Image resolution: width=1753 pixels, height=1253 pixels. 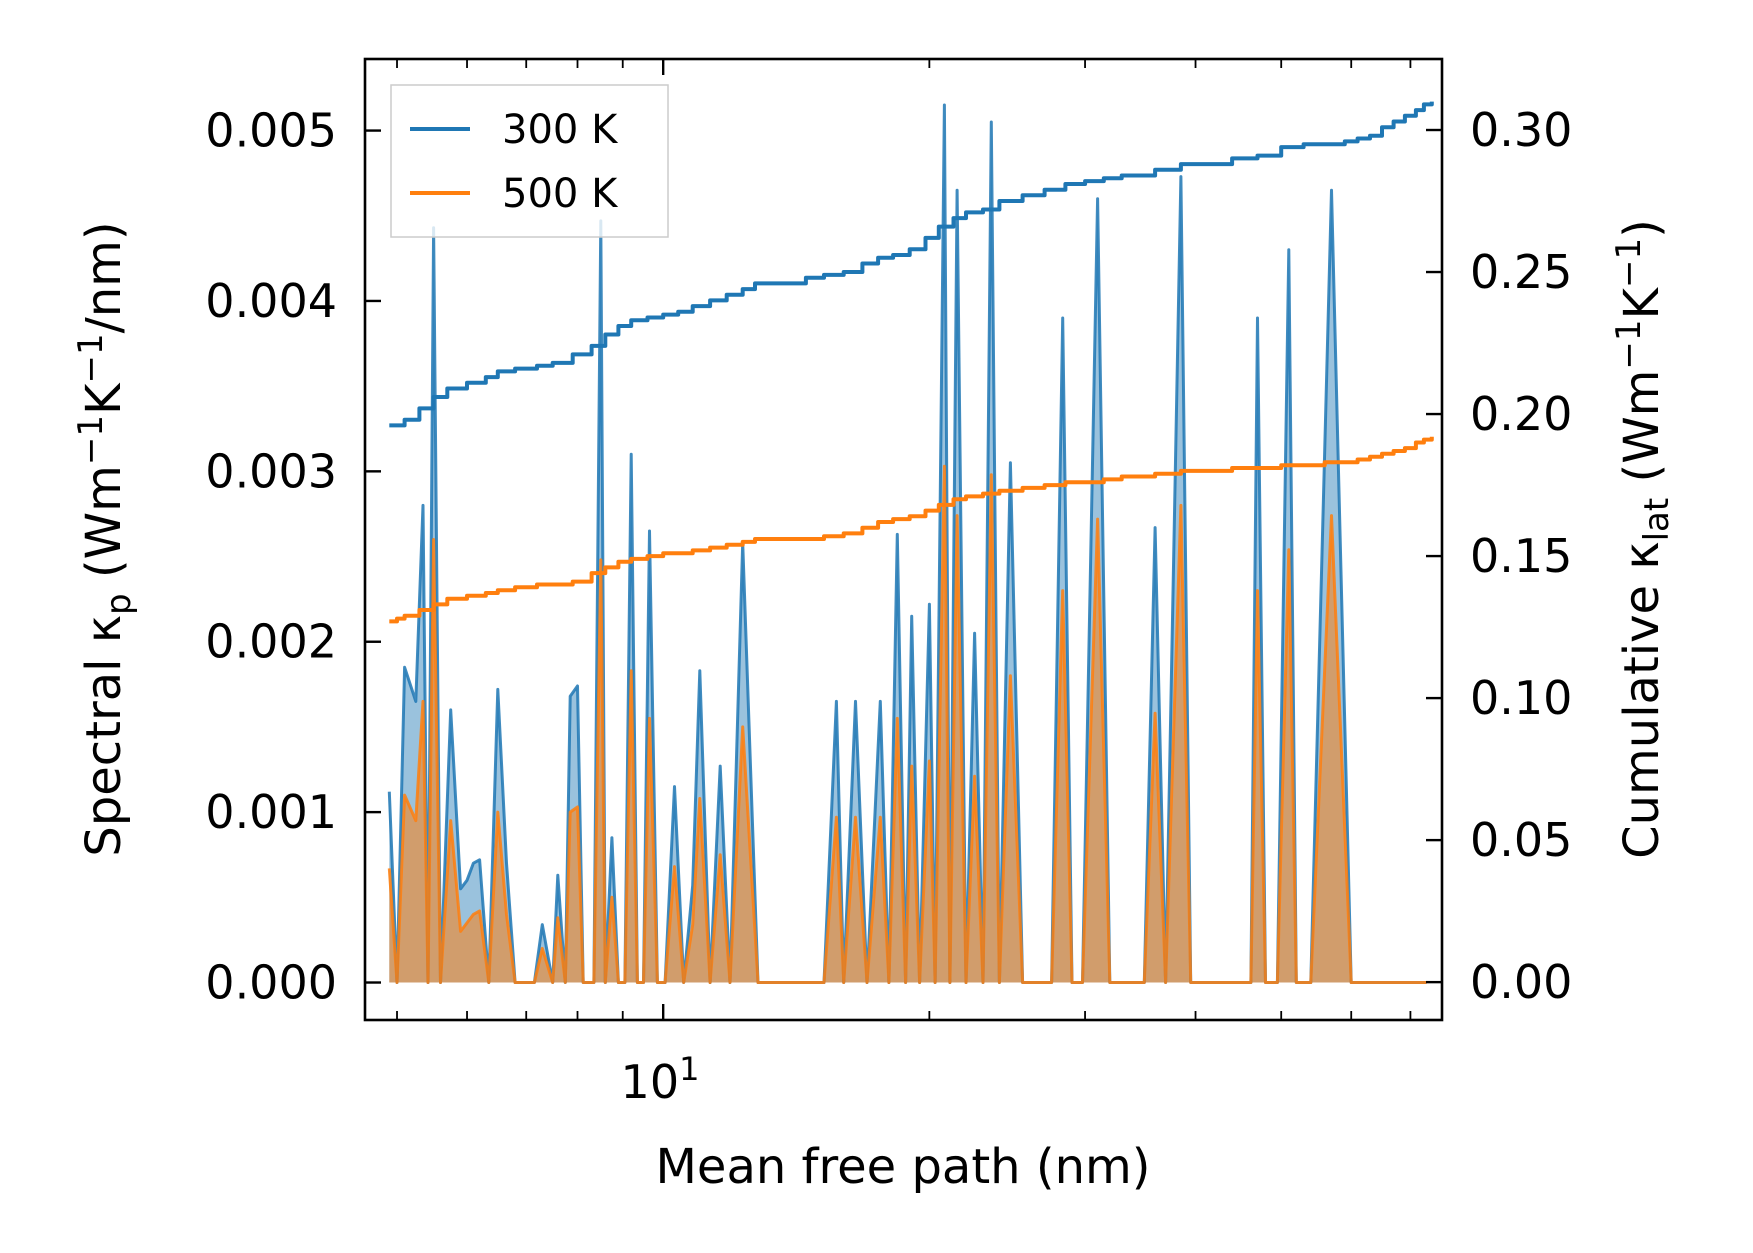 I want to click on y-right-tick-label: 0.00, so click(x=1521, y=982).